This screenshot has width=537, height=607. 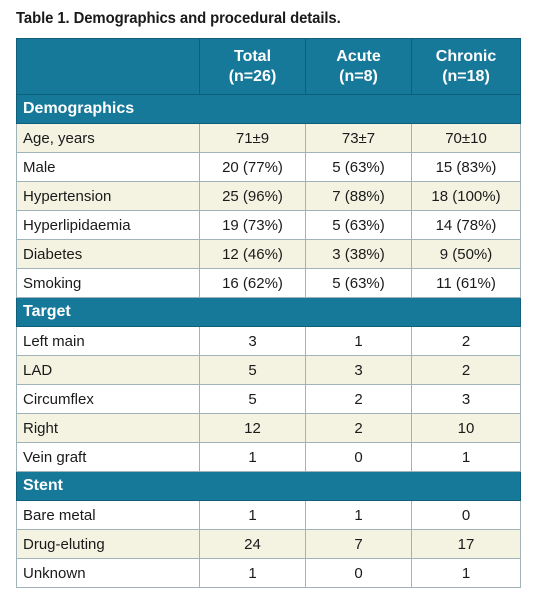 I want to click on cell-total: 24, so click(x=252, y=544).